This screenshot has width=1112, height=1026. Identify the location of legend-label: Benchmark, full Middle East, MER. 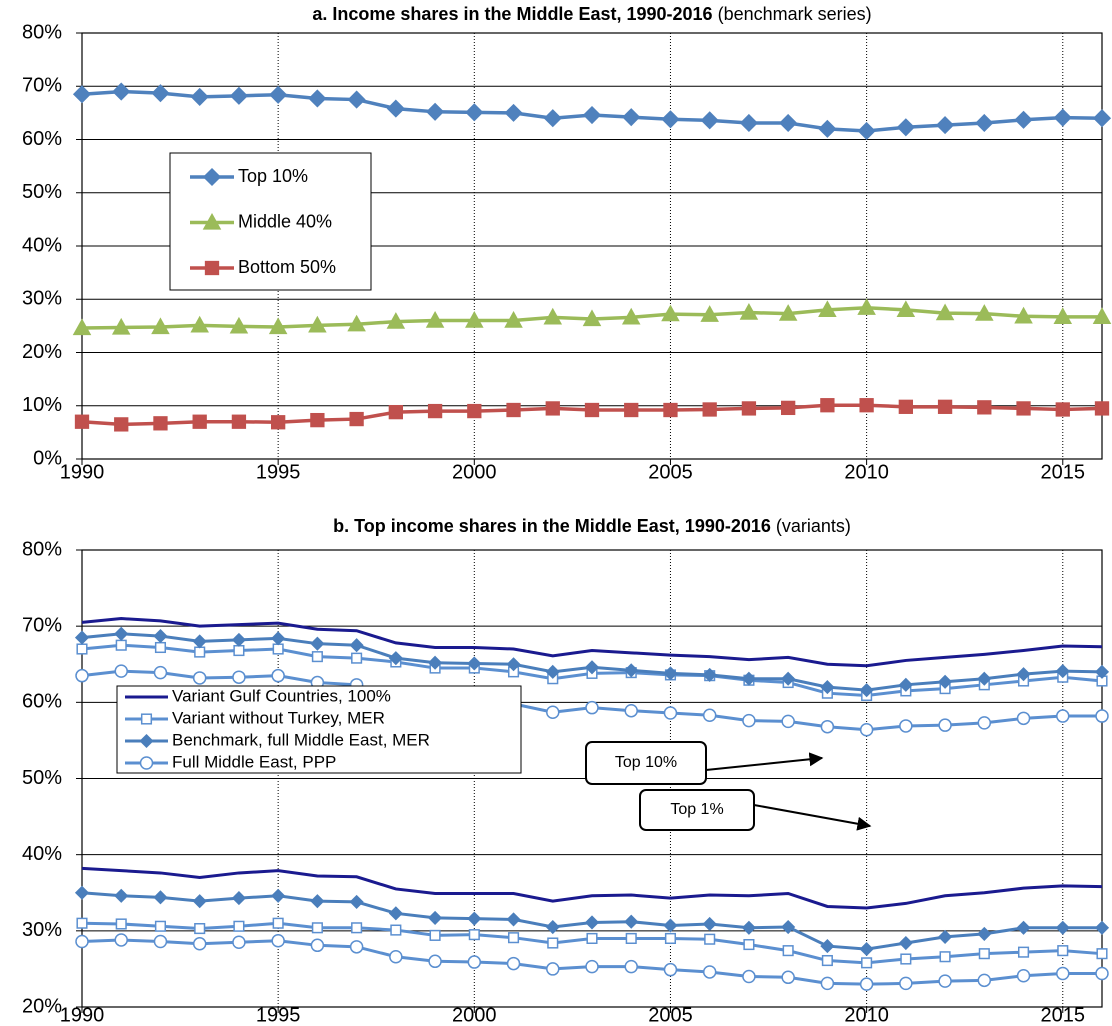
(301, 739).